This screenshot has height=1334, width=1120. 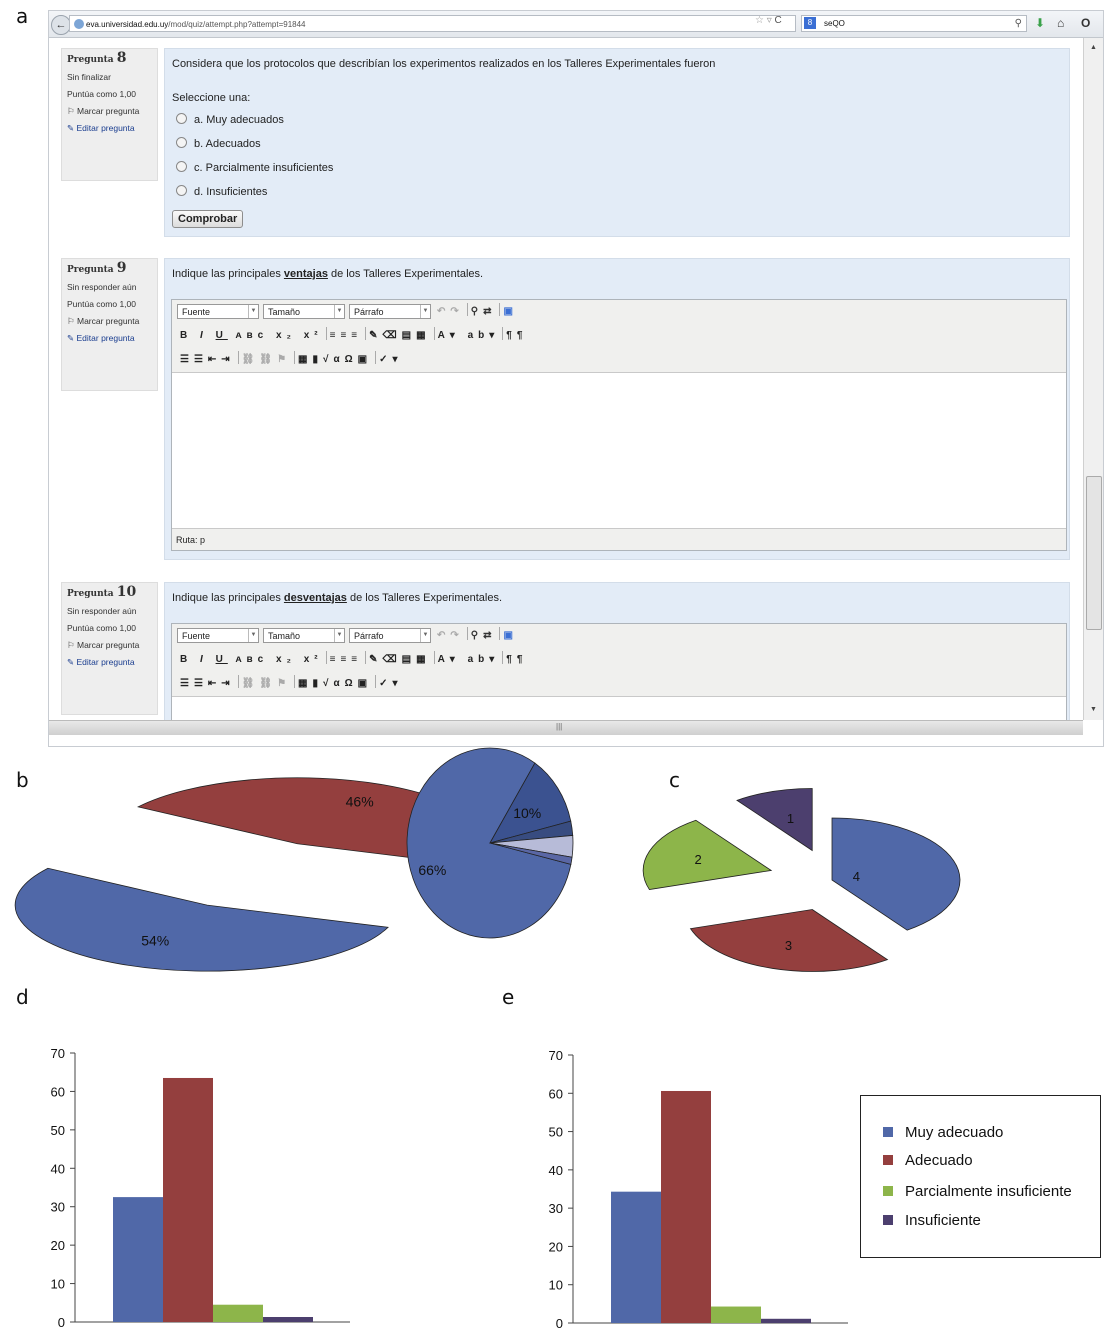 What do you see at coordinates (914, 23) in the screenshot?
I see `search-input: 8 seQO ⚲` at bounding box center [914, 23].